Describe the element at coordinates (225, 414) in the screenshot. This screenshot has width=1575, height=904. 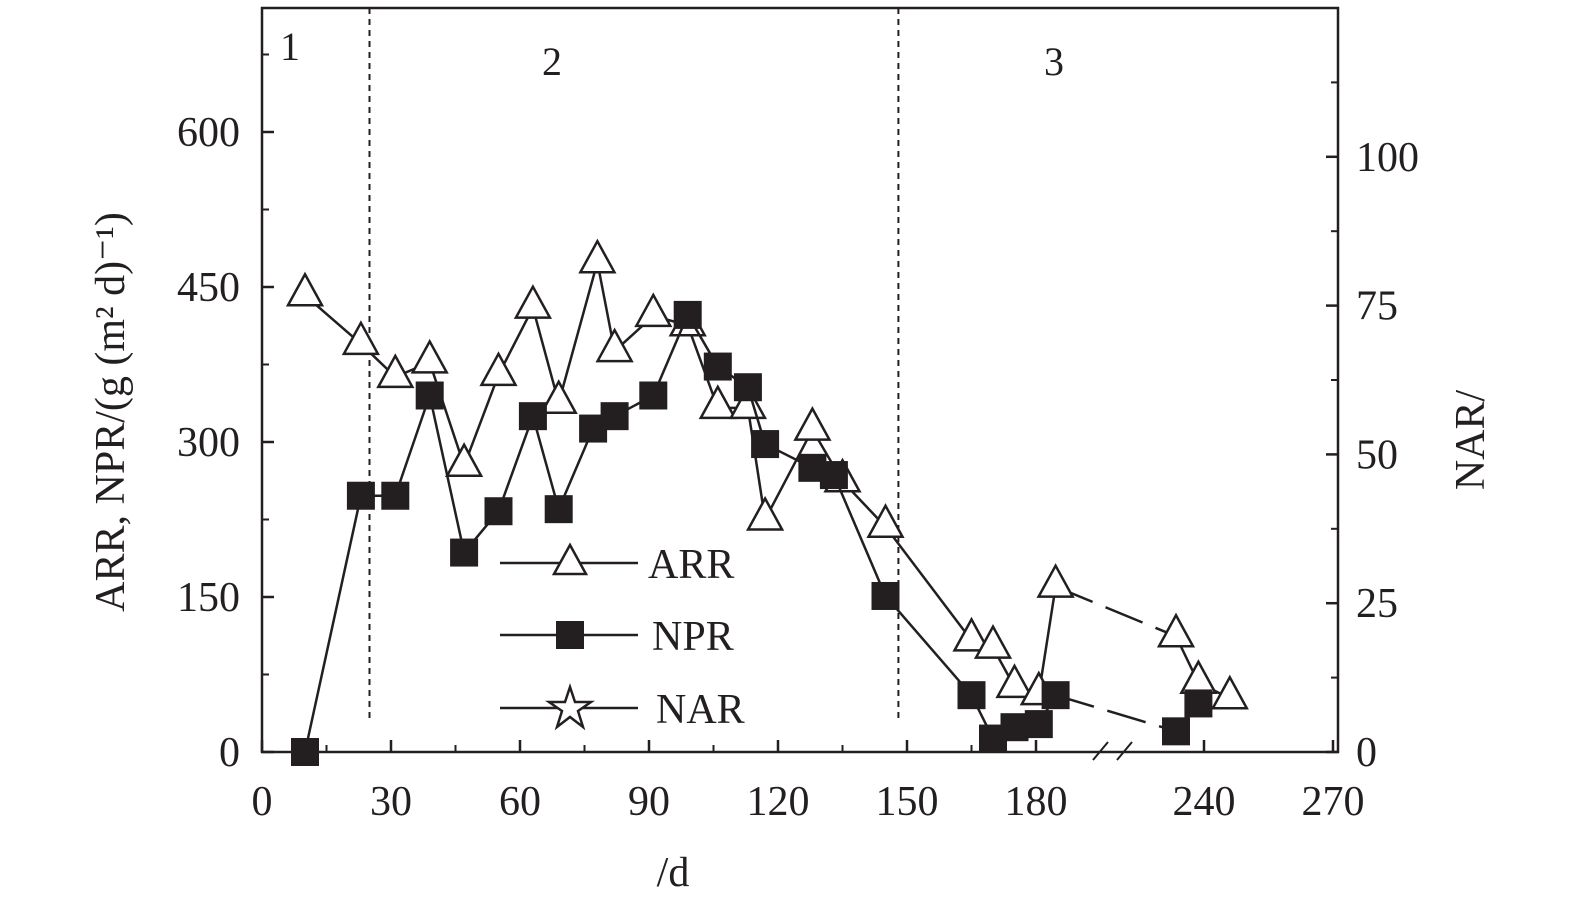
I see `y-axis-left-ticks: 0 150 300 450 600` at that location.